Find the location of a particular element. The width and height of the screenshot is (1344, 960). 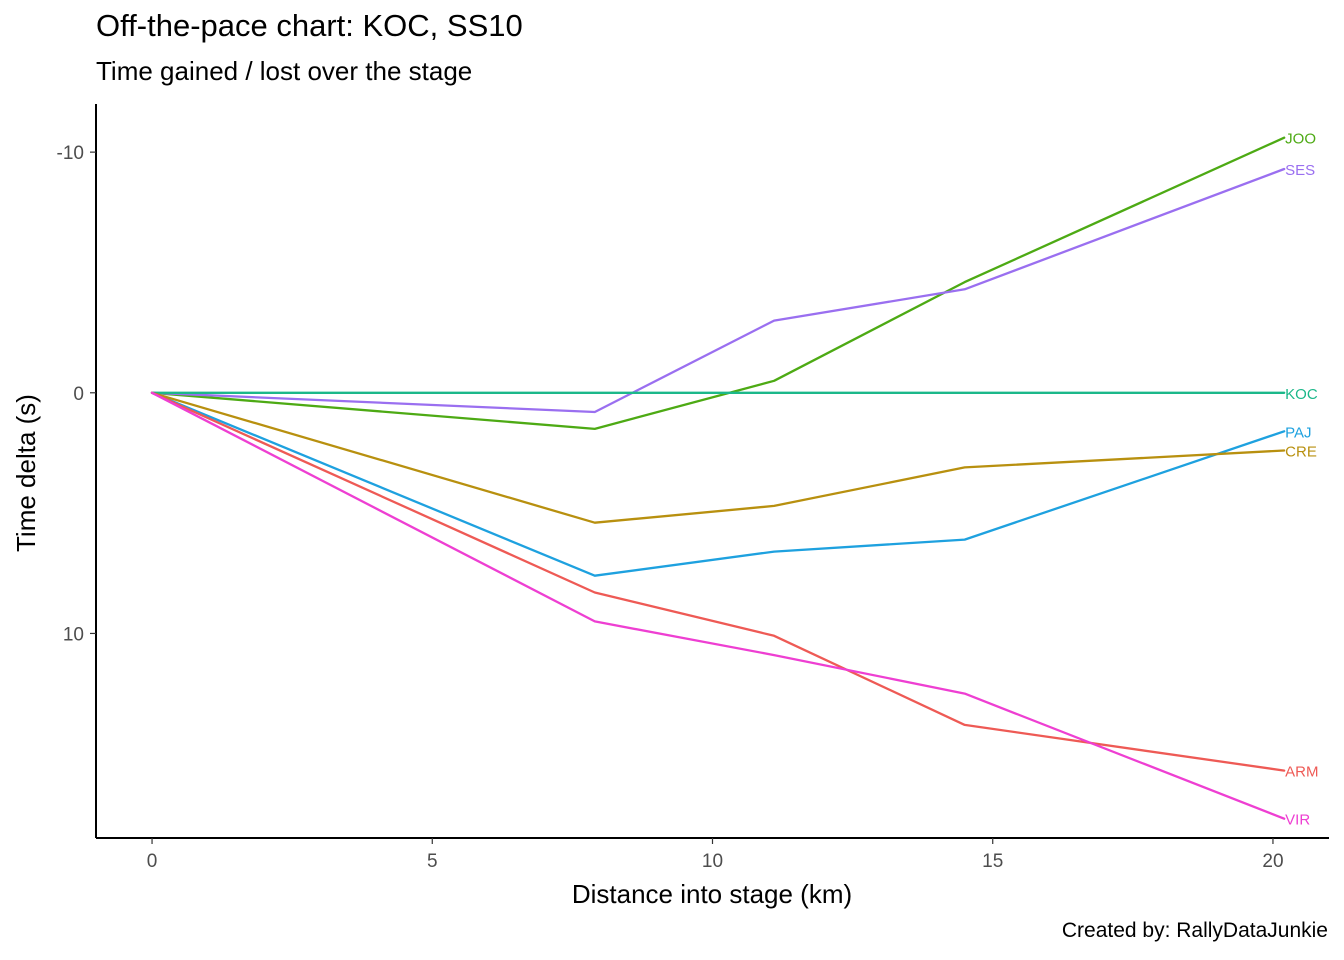

series-label-paj: PAJ is located at coordinates (1298, 432).